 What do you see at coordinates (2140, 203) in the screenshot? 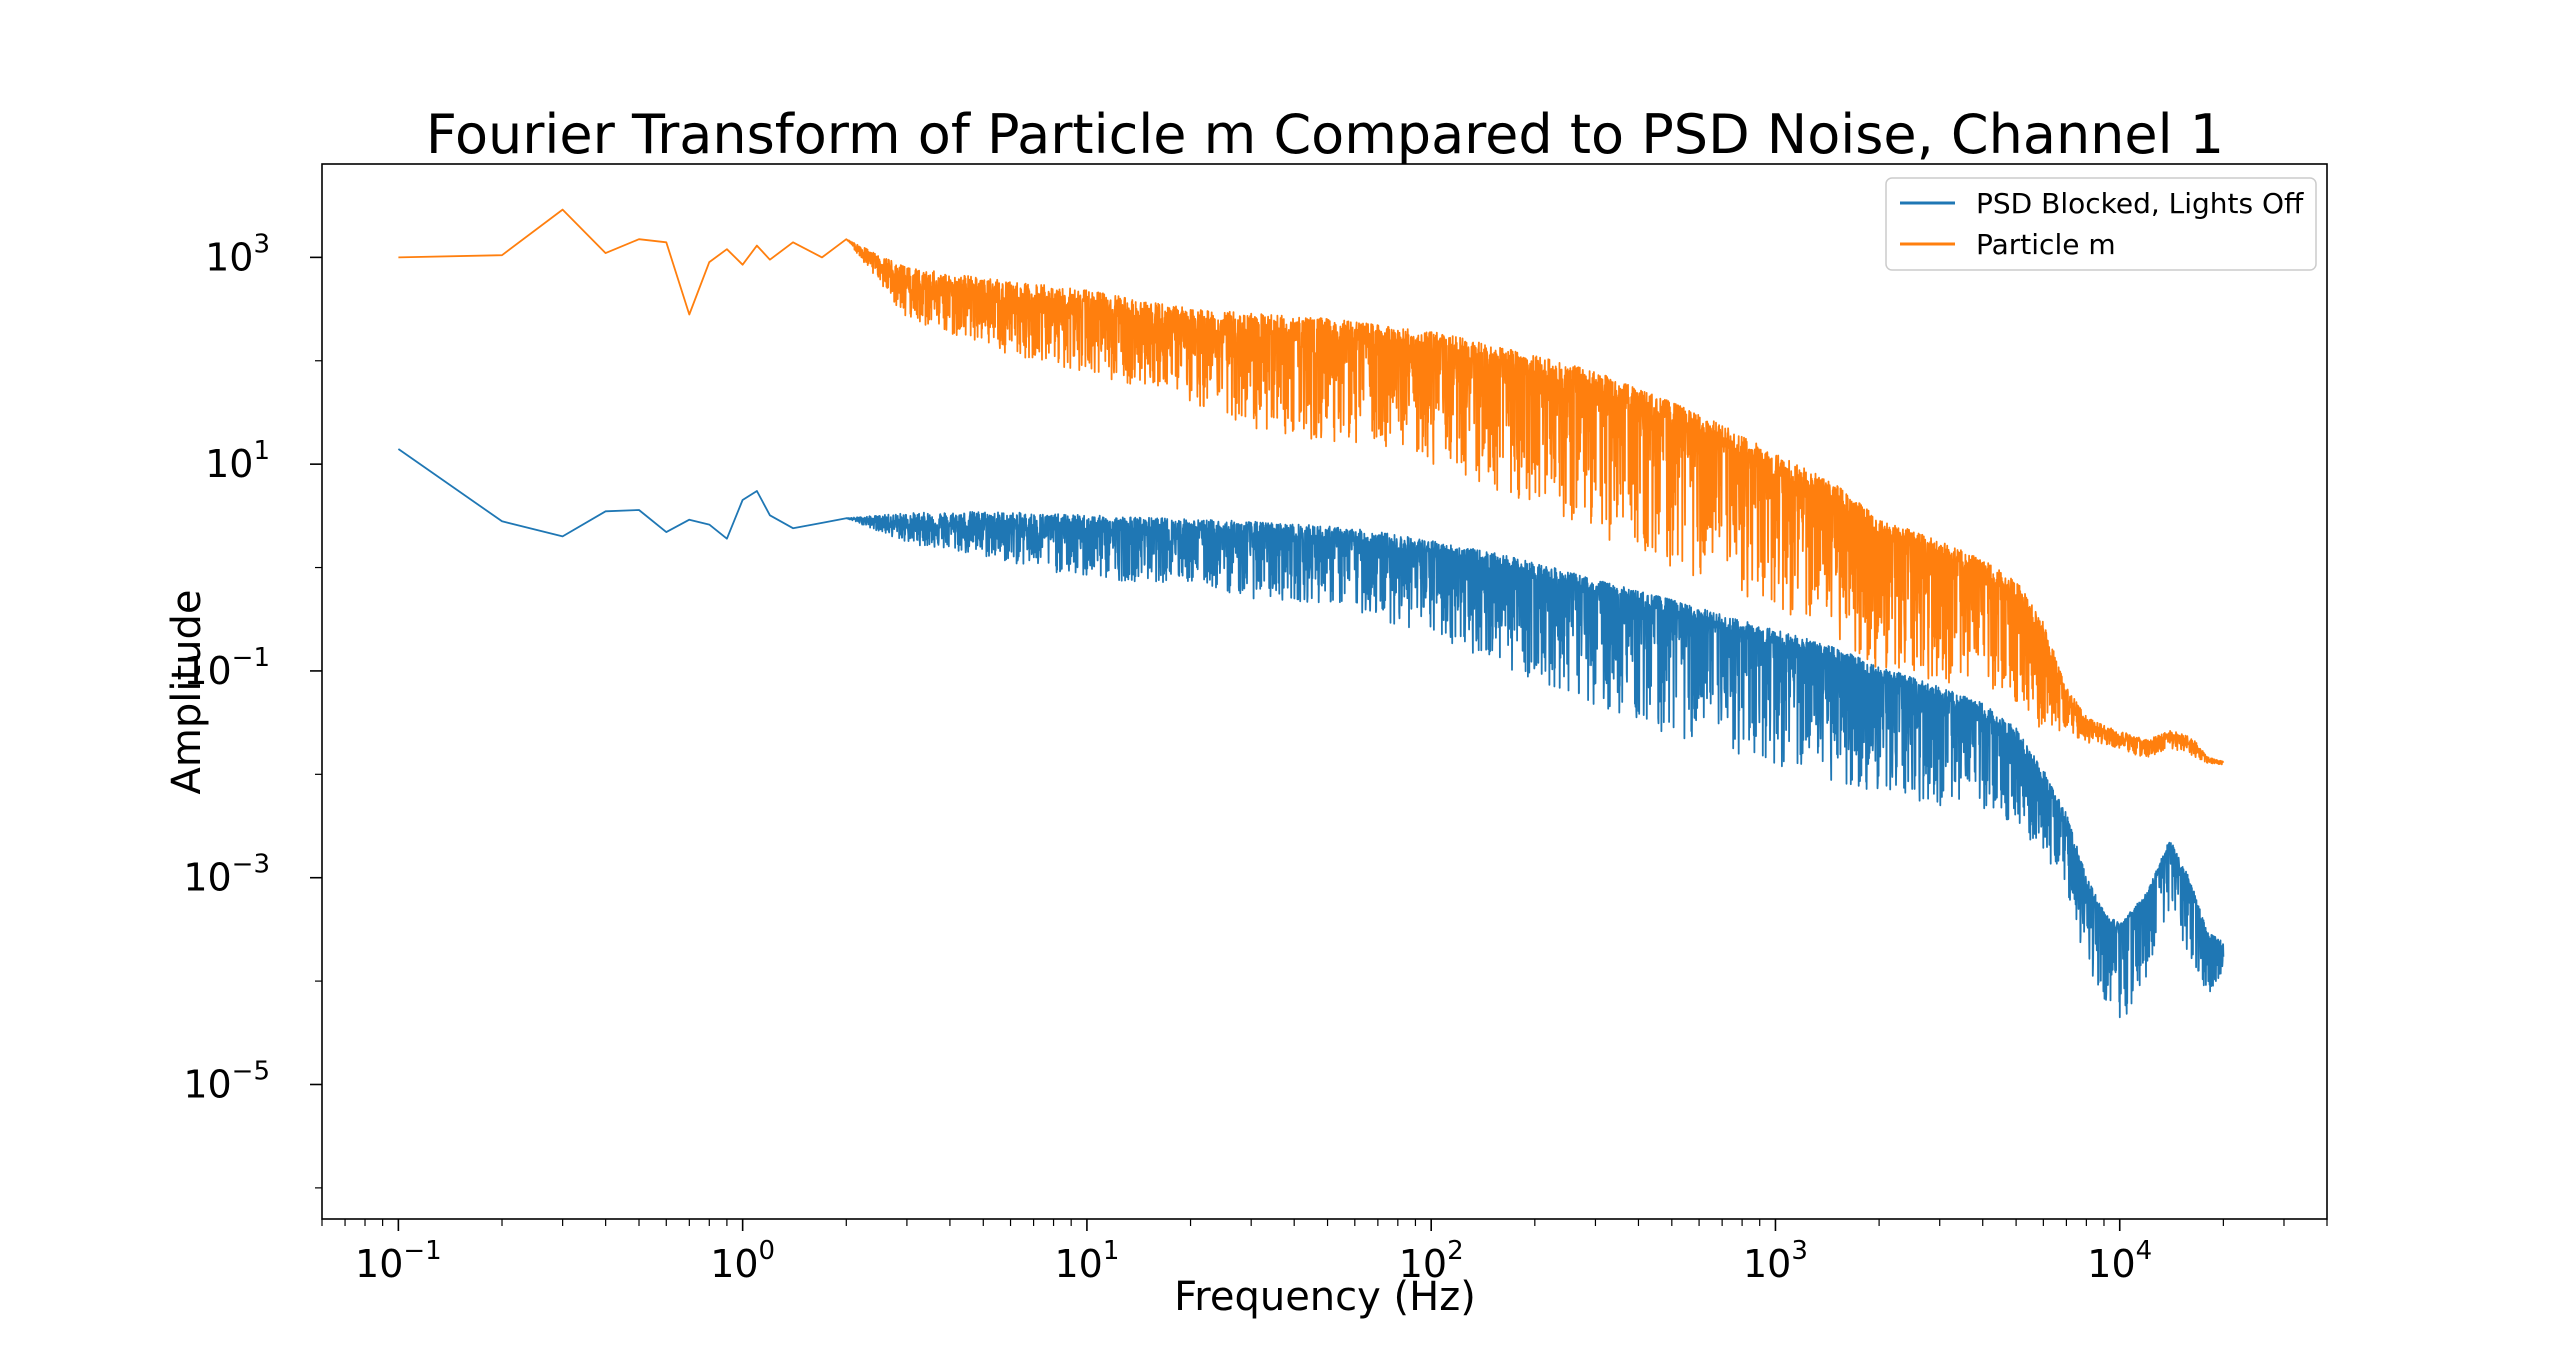
I see `legend-label-psd-blocked: PSD Blocked, Lights Off` at bounding box center [2140, 203].